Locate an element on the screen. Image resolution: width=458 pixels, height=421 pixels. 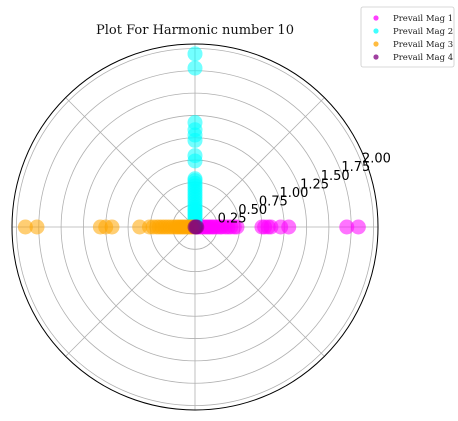
chart-title: Plot For Harmonic number 10 is located at coordinates (195, 30).